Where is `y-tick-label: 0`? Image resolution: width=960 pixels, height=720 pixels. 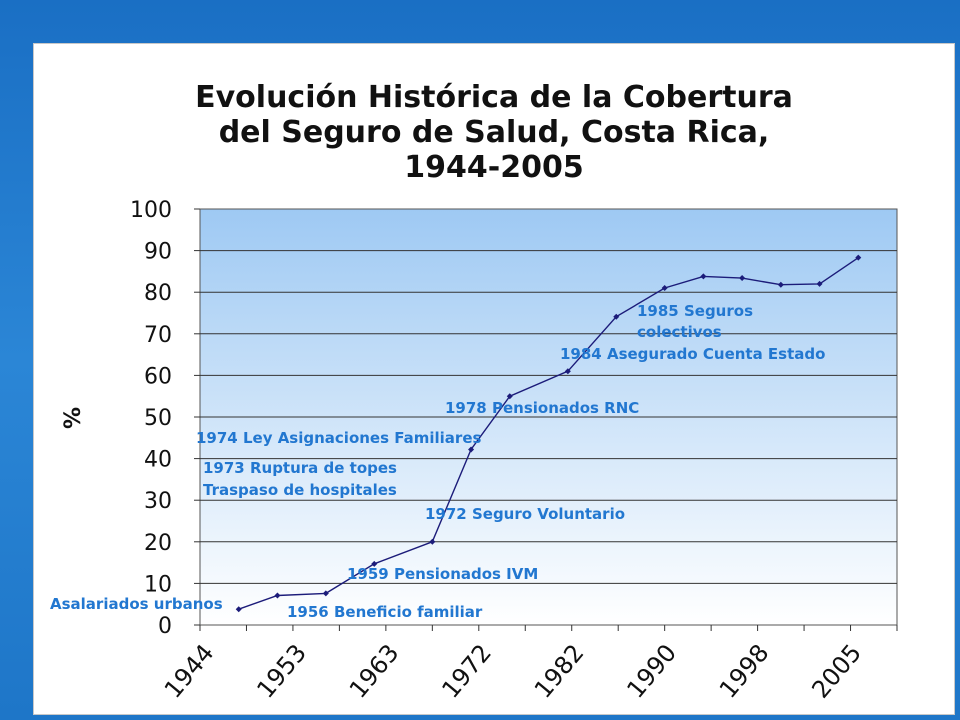
y-tick-label: 0 is located at coordinates (165, 626).